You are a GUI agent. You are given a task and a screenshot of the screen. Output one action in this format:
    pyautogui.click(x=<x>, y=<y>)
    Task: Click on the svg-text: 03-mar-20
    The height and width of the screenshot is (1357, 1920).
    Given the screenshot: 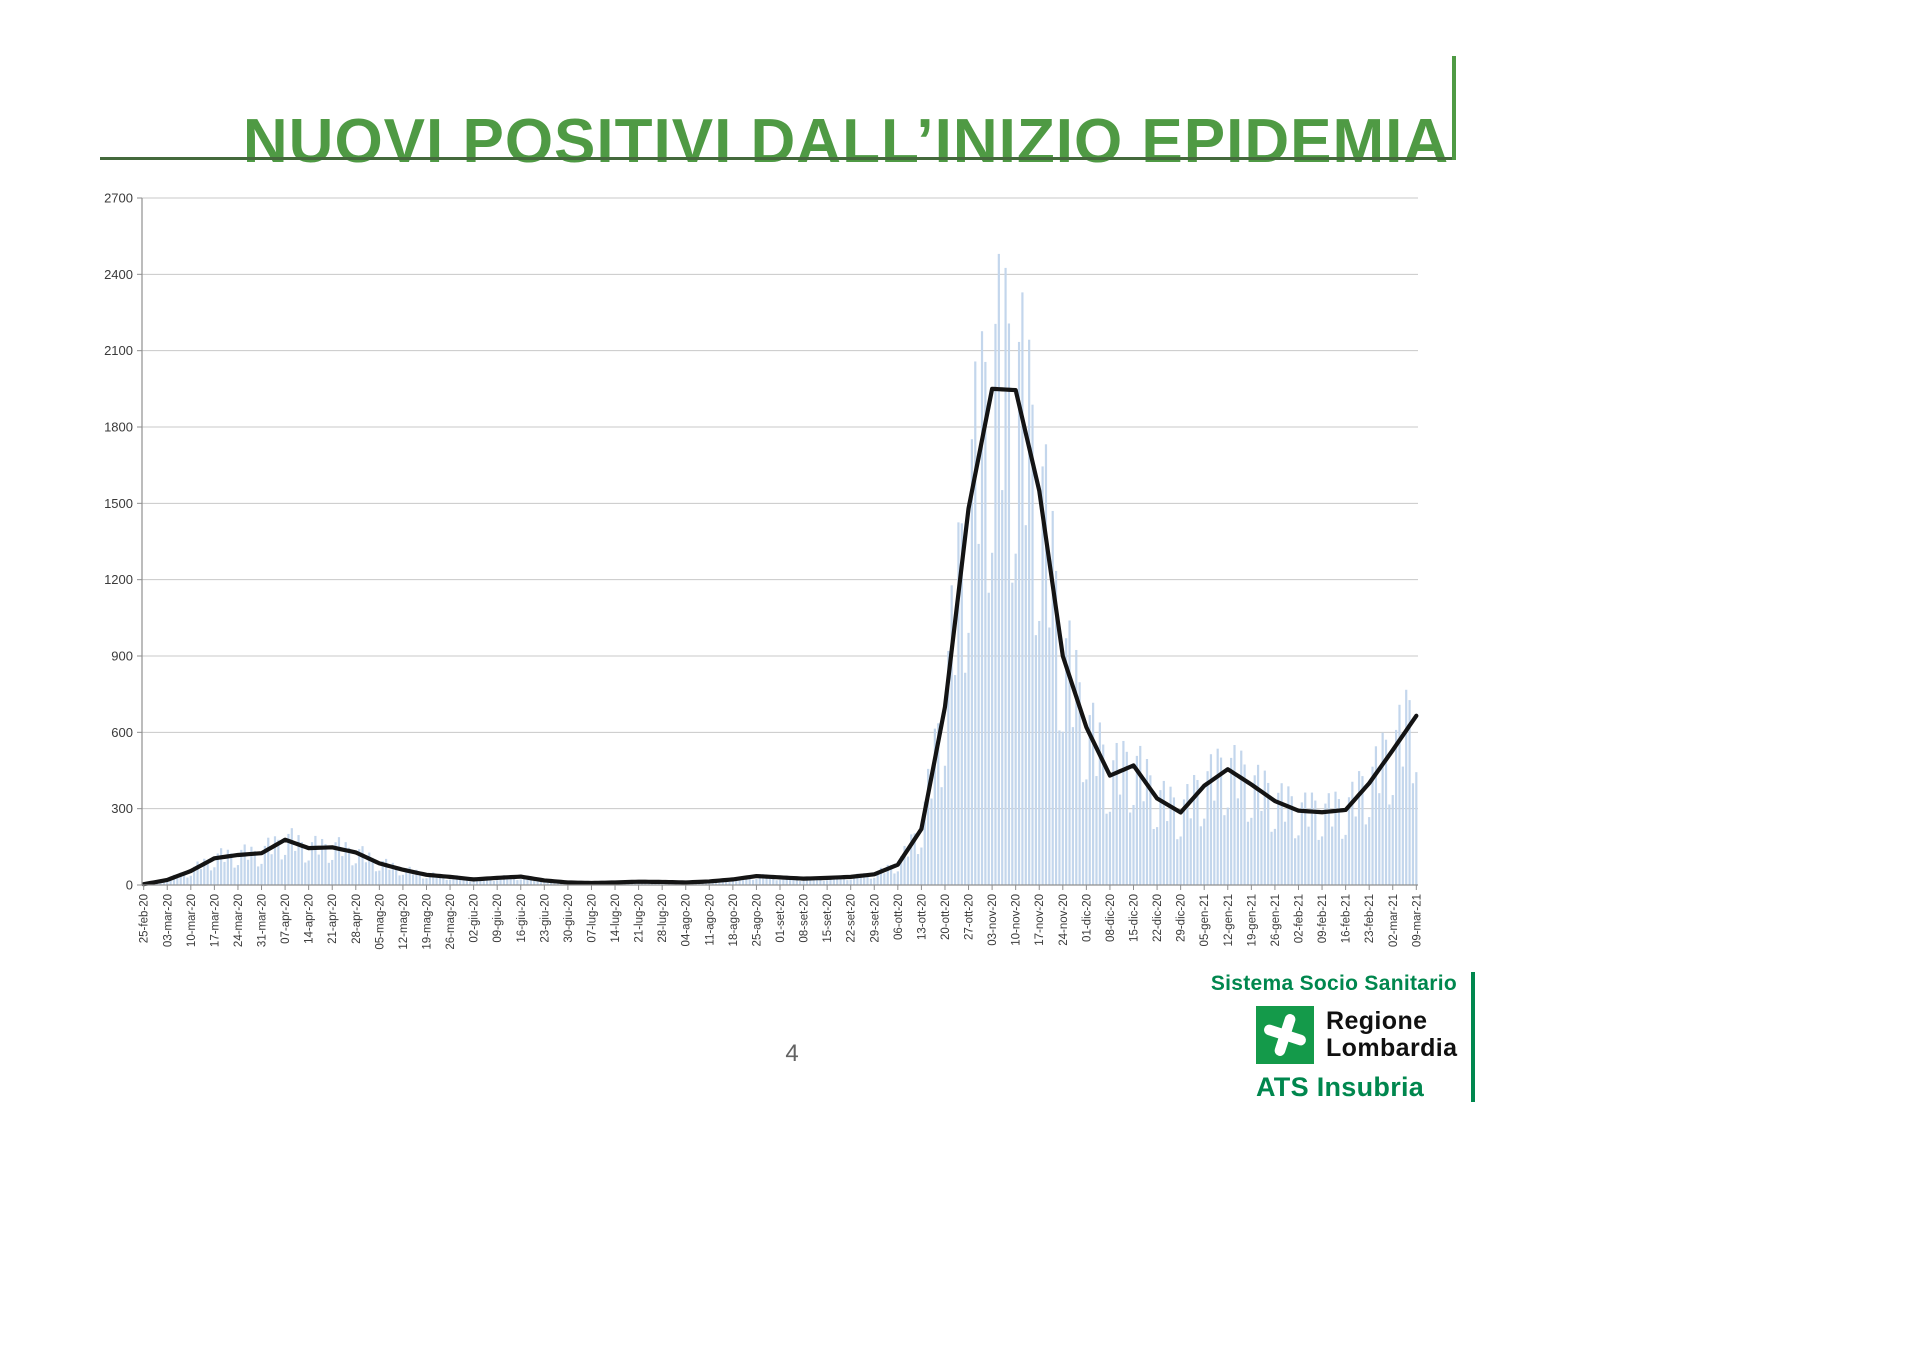 What is the action you would take?
    pyautogui.click(x=168, y=920)
    